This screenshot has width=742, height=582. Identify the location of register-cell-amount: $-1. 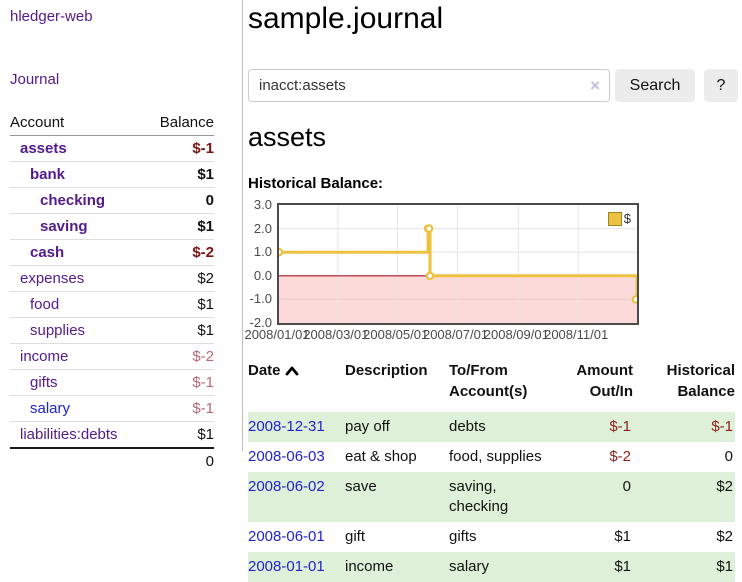
(591, 427).